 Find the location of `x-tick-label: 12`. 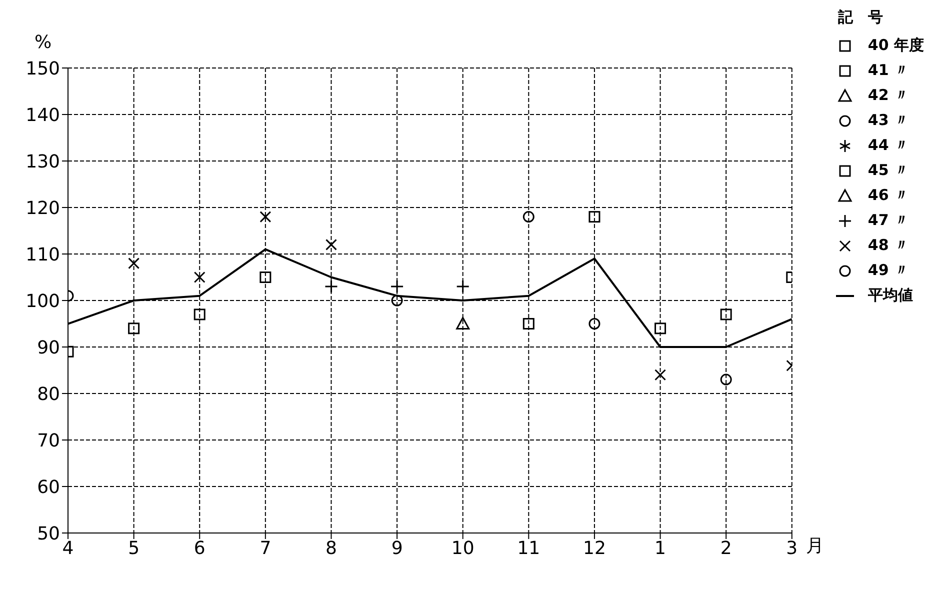

x-tick-label: 12 is located at coordinates (594, 548).